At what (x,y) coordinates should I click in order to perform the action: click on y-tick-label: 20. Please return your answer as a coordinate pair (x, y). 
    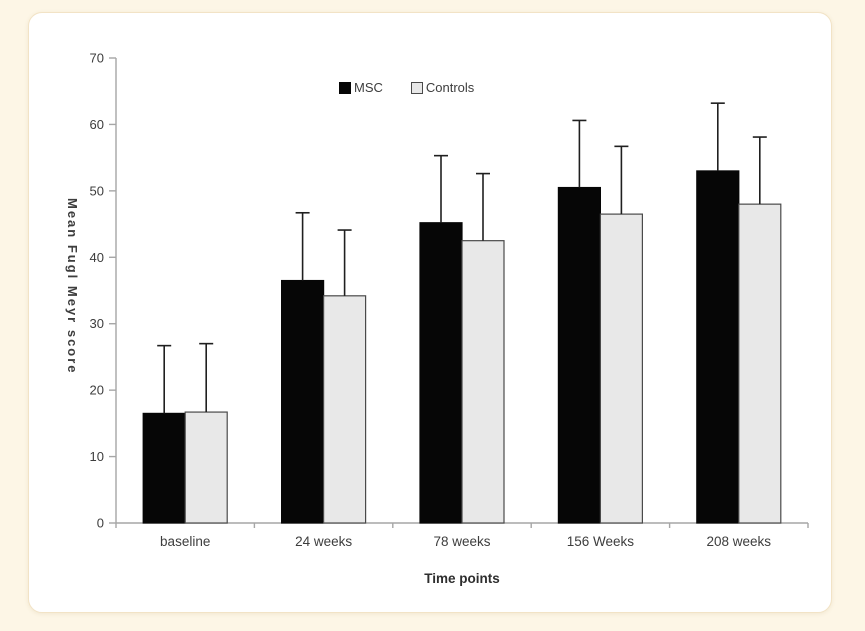
    Looking at the image, I should click on (97, 390).